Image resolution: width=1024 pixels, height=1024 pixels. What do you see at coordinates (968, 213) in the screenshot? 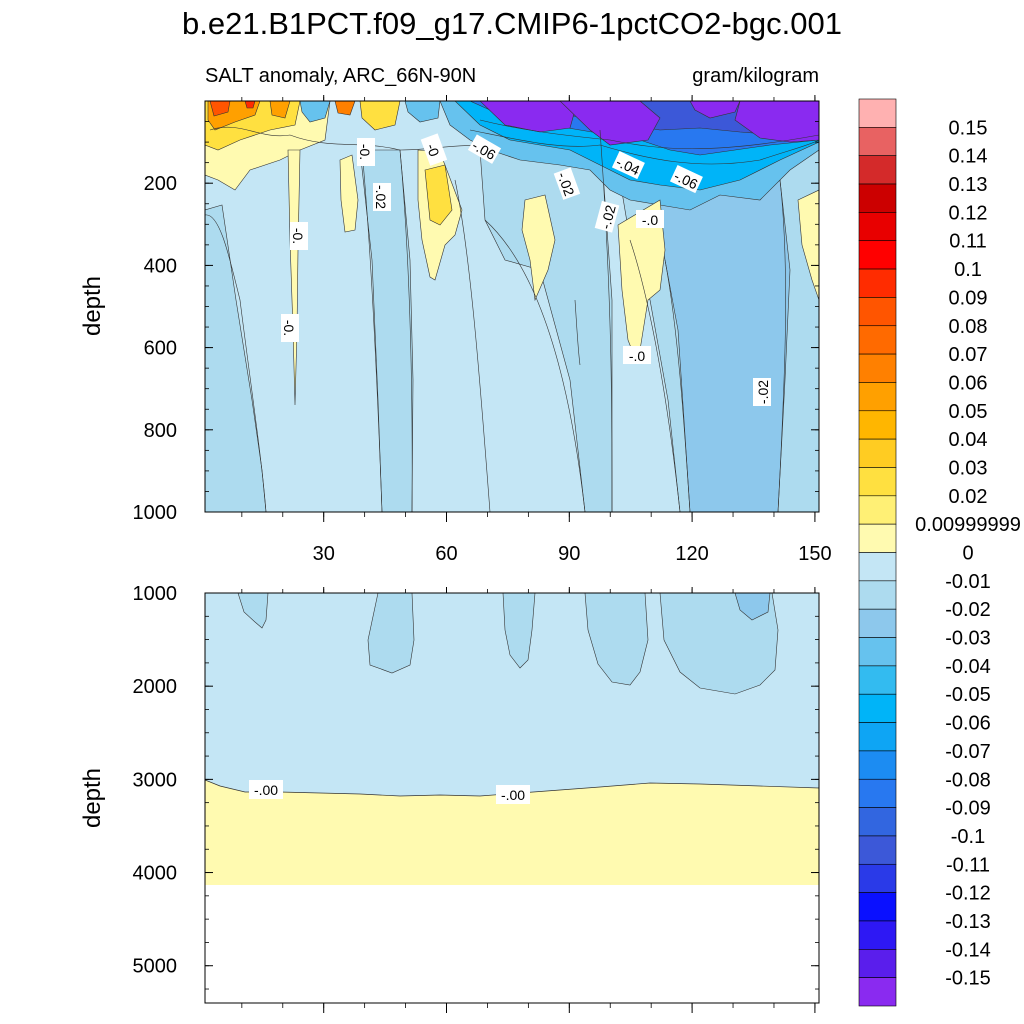
I see `colorbar-label: 0.12` at bounding box center [968, 213].